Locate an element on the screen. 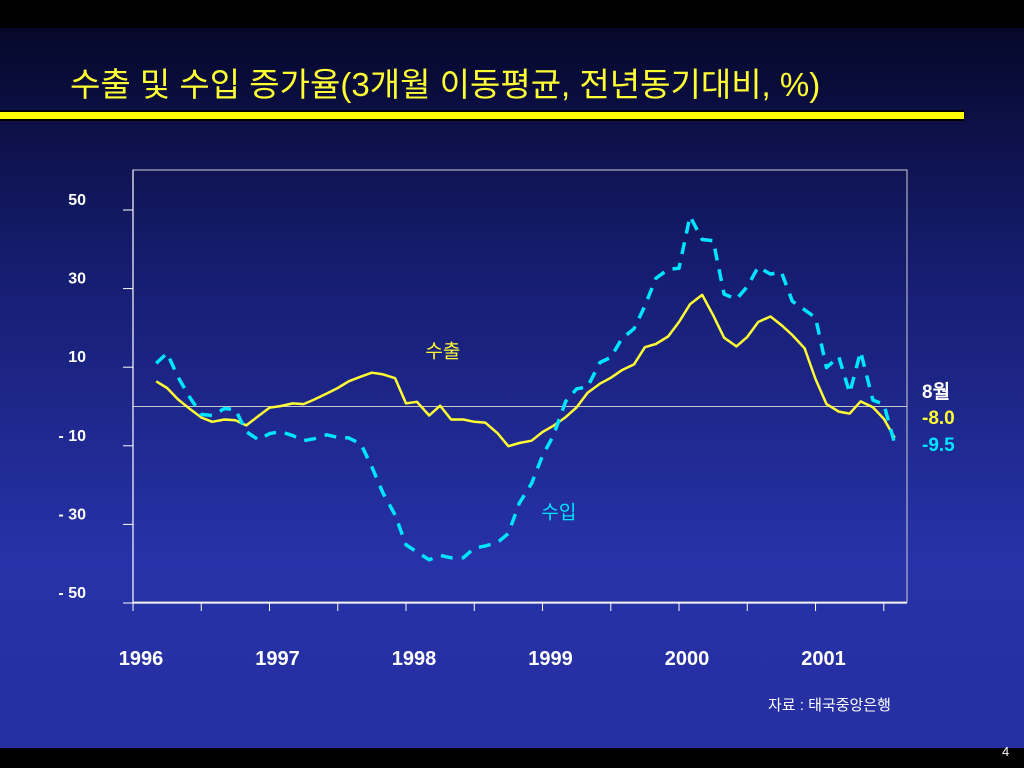  y-tick-label: - 10 is located at coordinates (72, 436).